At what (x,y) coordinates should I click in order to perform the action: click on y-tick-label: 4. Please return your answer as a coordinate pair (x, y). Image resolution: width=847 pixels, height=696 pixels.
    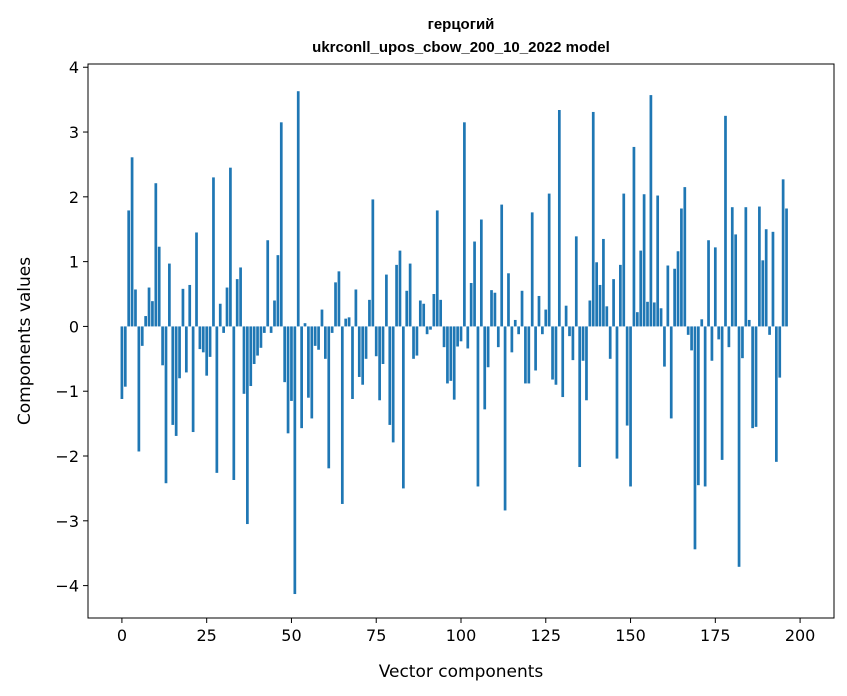
    Looking at the image, I should click on (74, 67).